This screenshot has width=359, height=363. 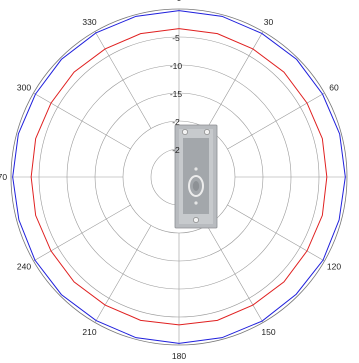 What do you see at coordinates (176, 94) in the screenshot?
I see `radial-tick-label: -15` at bounding box center [176, 94].